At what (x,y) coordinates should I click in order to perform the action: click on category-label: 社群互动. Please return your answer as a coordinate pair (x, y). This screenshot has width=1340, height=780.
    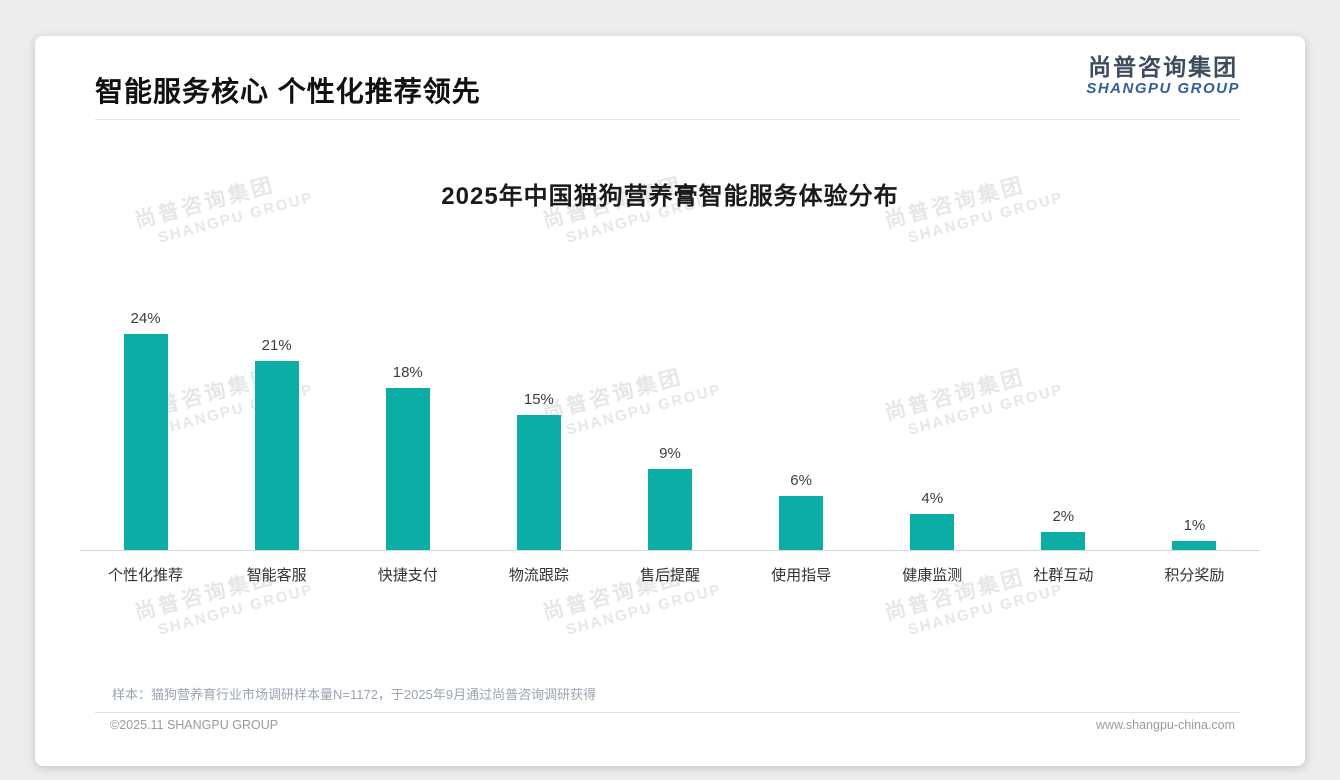
    Looking at the image, I should click on (1063, 575).